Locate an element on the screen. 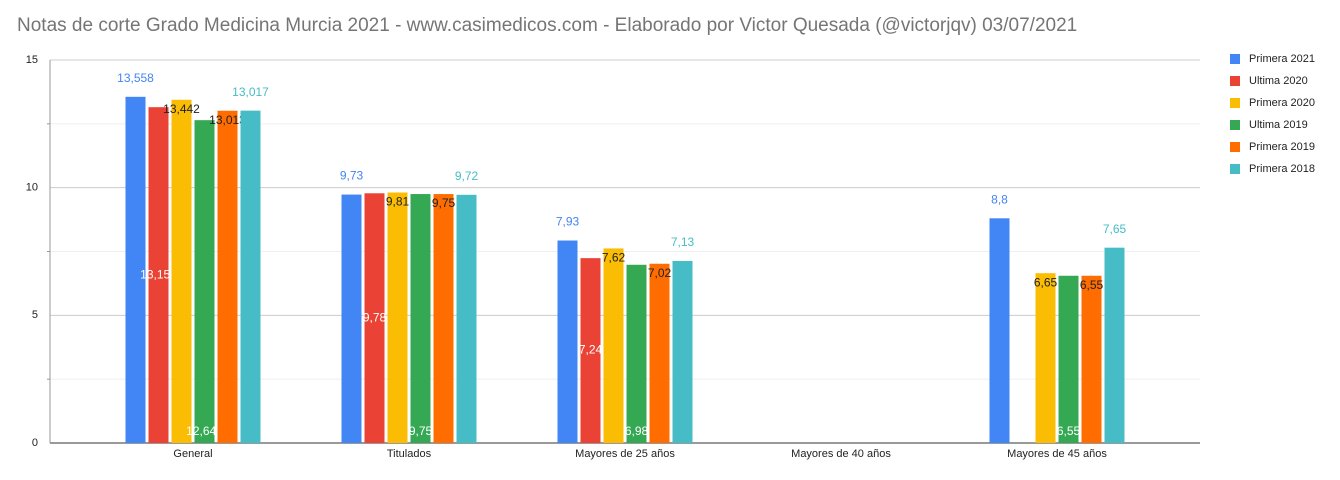 The width and height of the screenshot is (1340, 480). y-tick-label: 0 is located at coordinates (35, 443).